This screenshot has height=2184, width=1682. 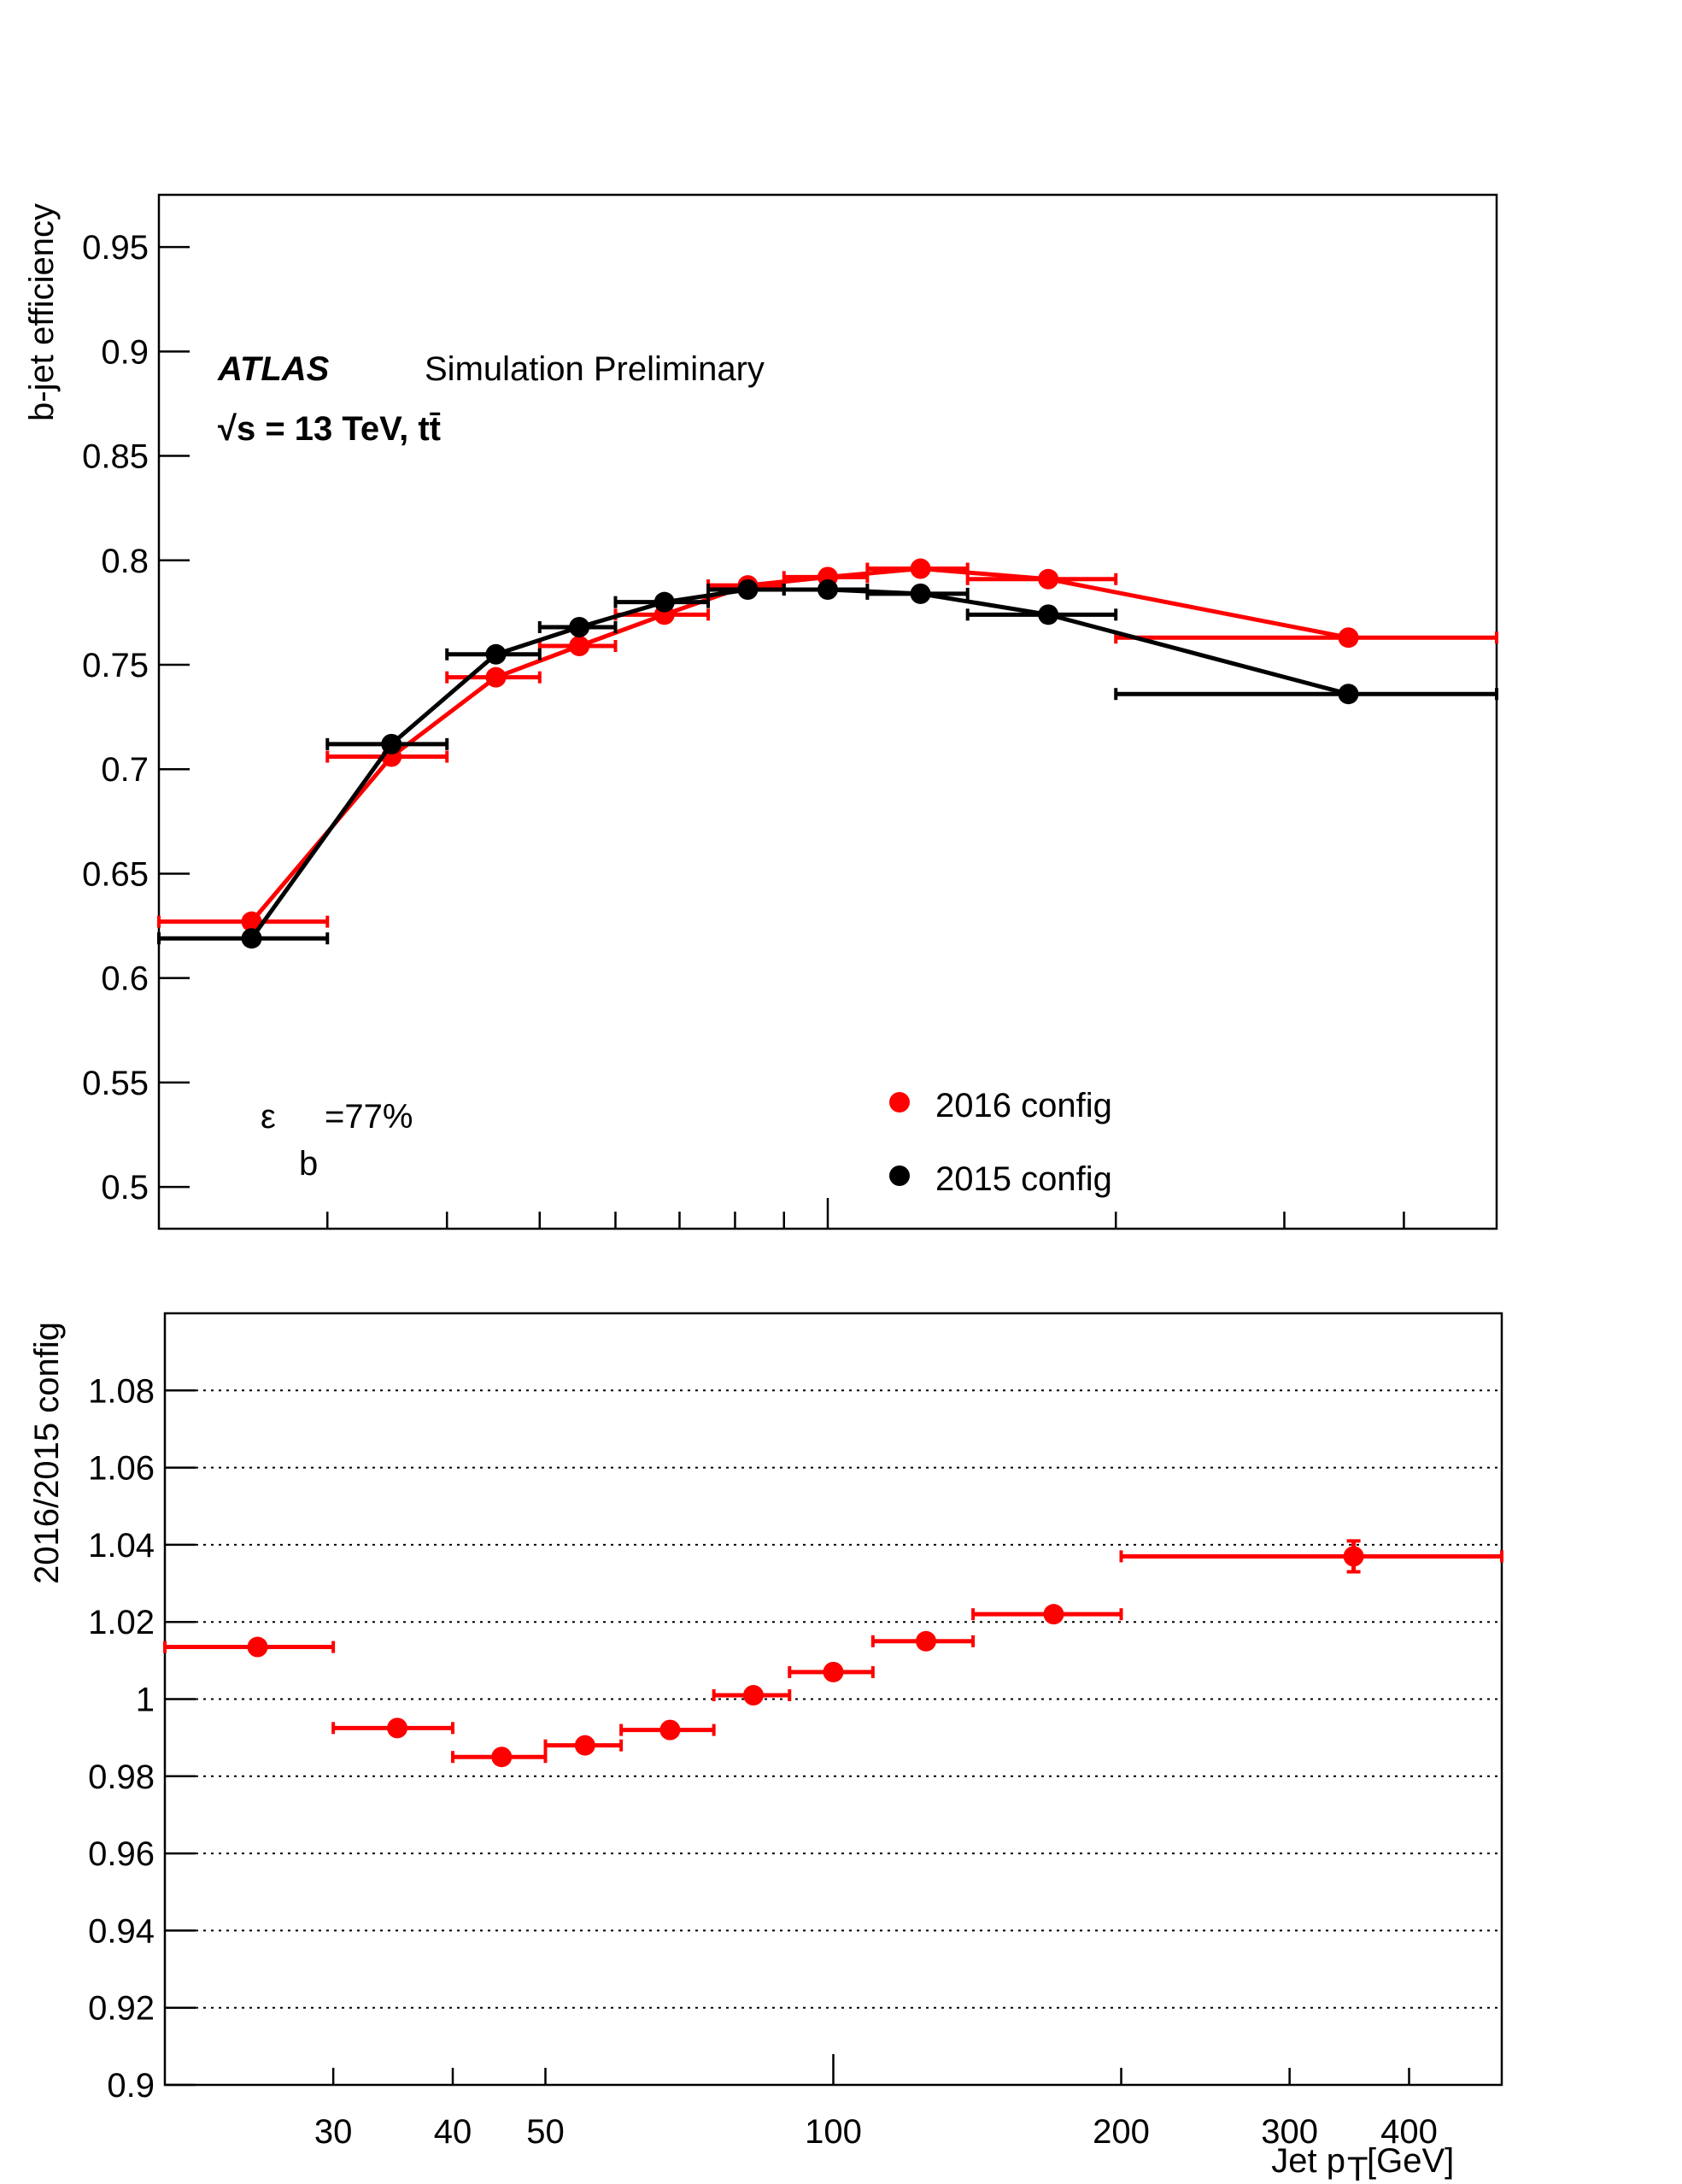 What do you see at coordinates (595, 369) in the screenshot?
I see `annotation: Simulation Preliminary` at bounding box center [595, 369].